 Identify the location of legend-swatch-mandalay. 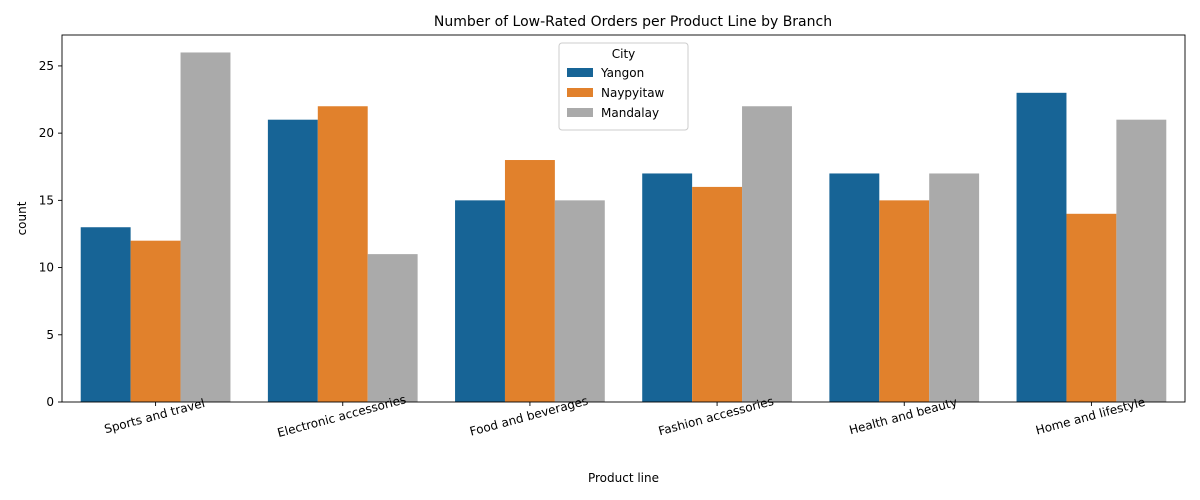
(580, 112).